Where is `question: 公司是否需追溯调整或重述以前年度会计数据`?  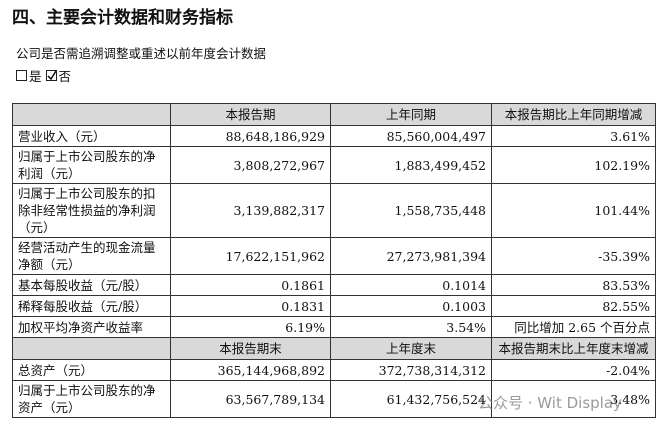
question: 公司是否需追溯调整或重述以前年度会计数据 is located at coordinates (141, 53).